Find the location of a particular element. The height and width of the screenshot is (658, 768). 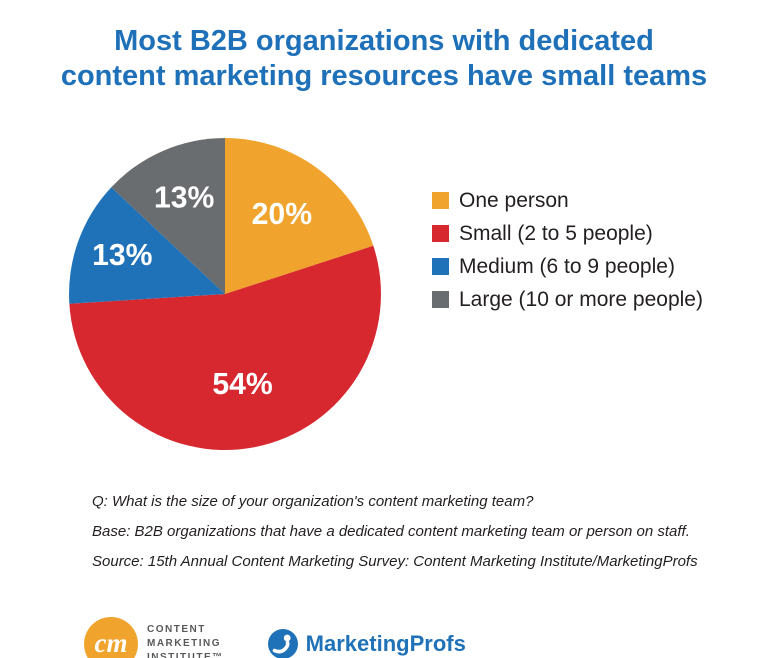

page-title-line1: Most B2B organizations with dedicated is located at coordinates (384, 41).